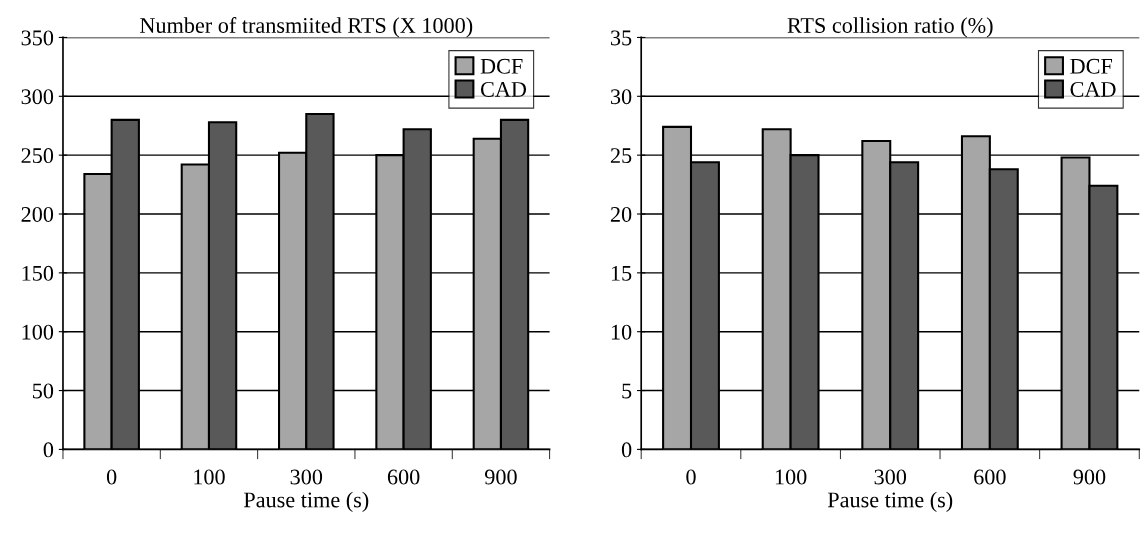 The width and height of the screenshot is (1145, 535). What do you see at coordinates (43, 391) in the screenshot?
I see `y-tick-label: 50` at bounding box center [43, 391].